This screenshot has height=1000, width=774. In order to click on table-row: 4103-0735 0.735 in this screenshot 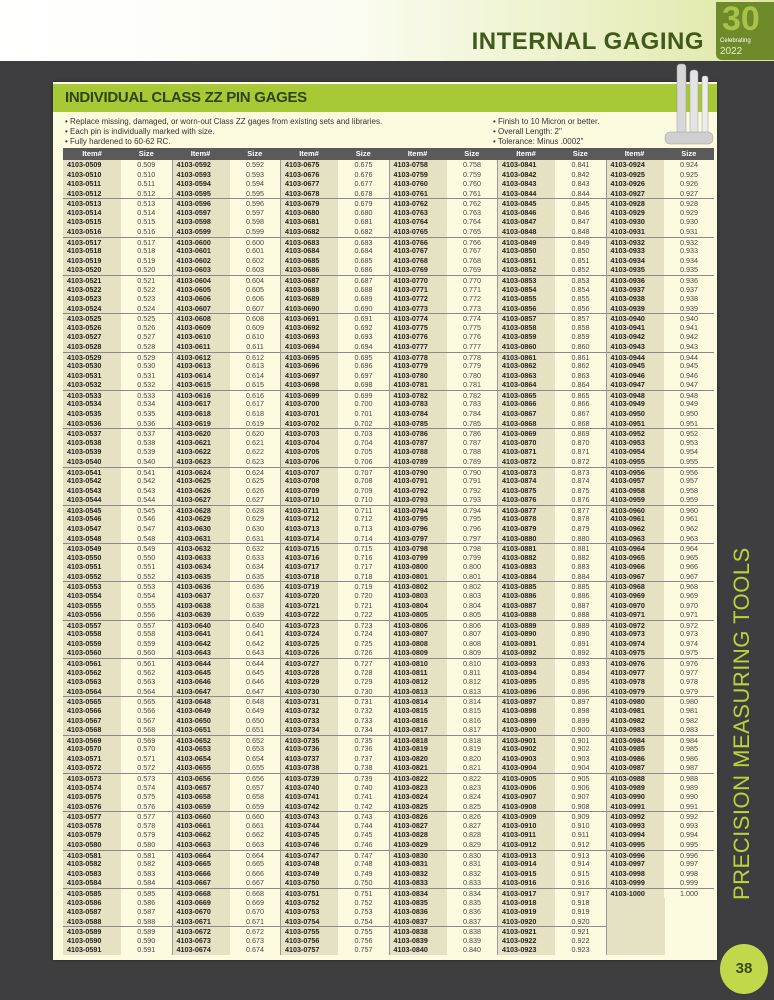, I will do `click(335, 739)`.